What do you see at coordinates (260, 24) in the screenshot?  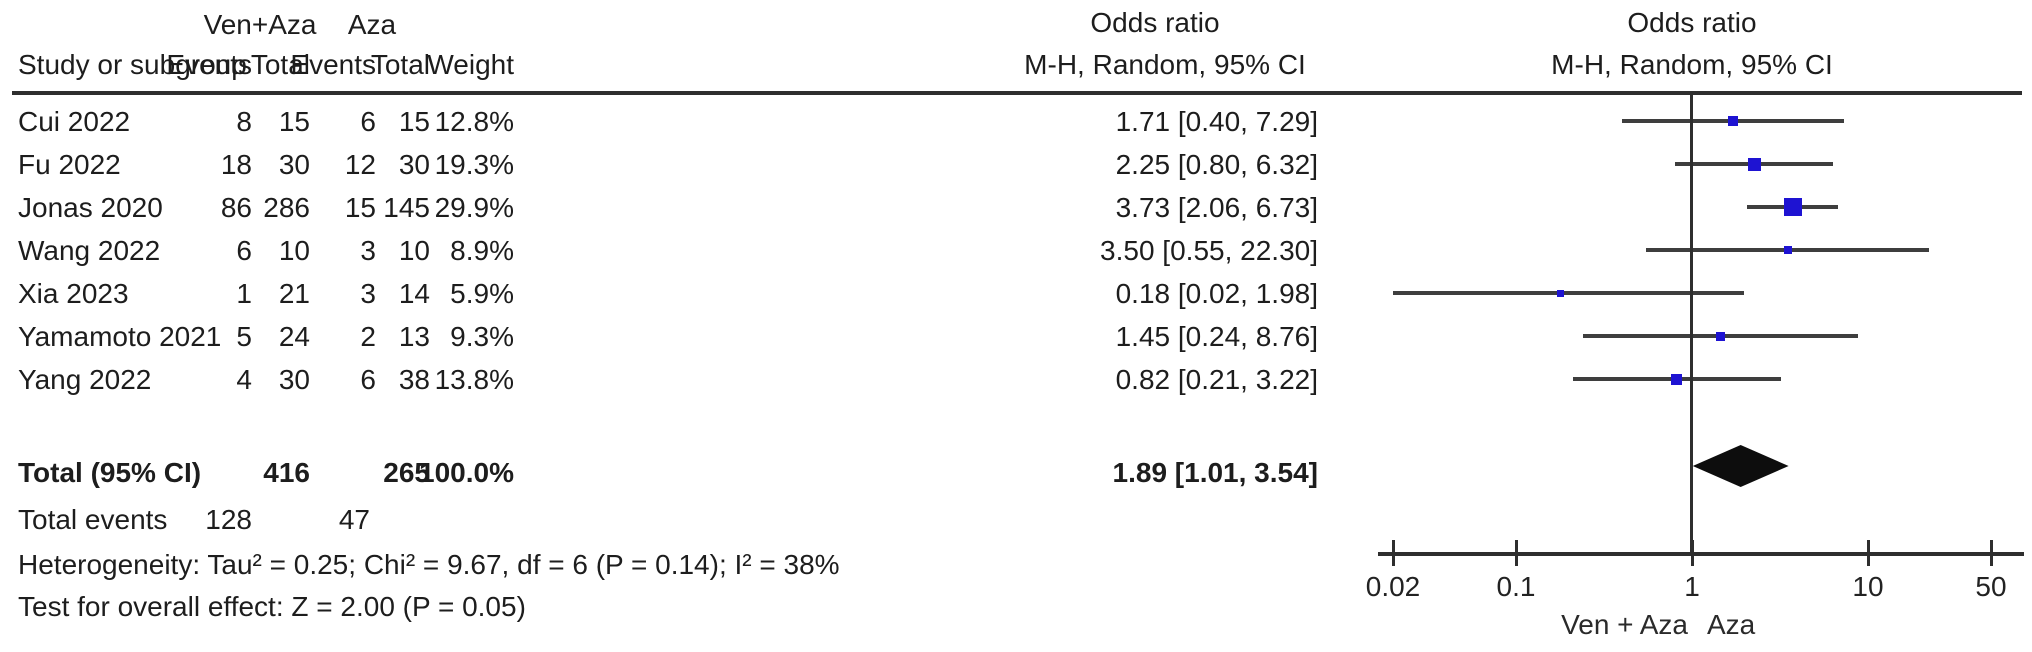 I see `group1-header: Ven+Aza` at bounding box center [260, 24].